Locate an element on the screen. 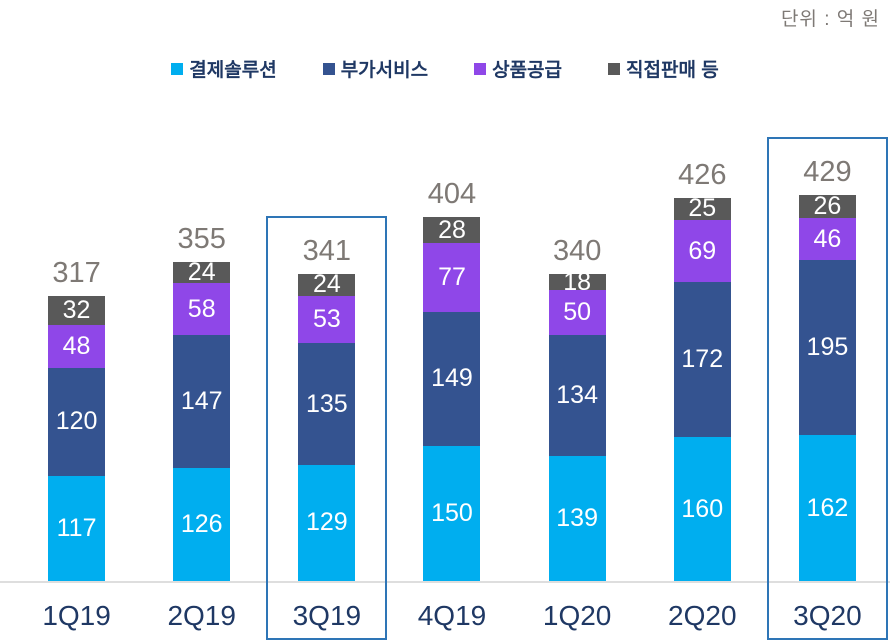 The width and height of the screenshot is (890, 644). bar-segment: 48 is located at coordinates (77, 346).